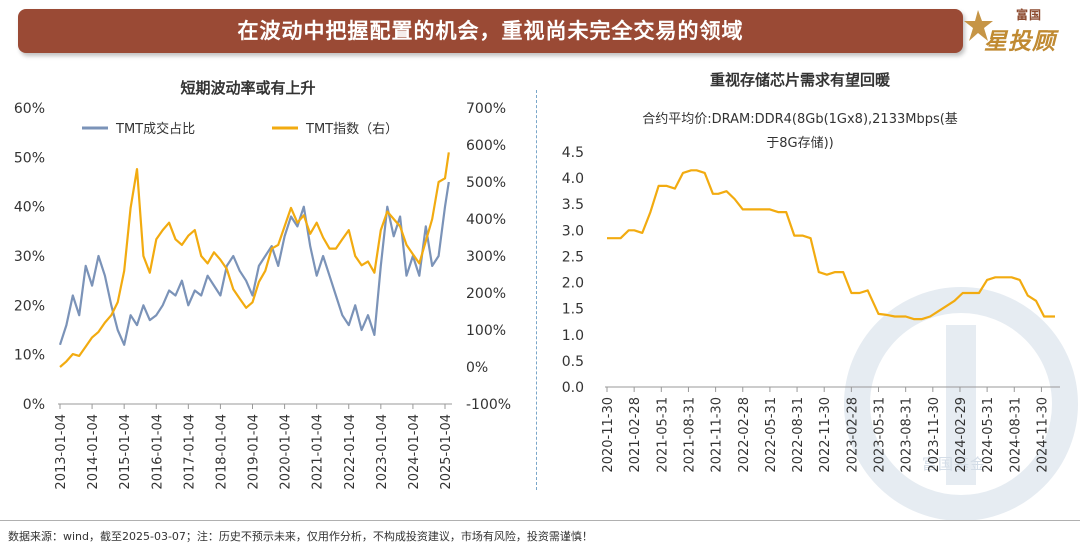 This screenshot has width=1080, height=551. What do you see at coordinates (34, 405) in the screenshot?
I see `left-y-tick-label: 0%` at bounding box center [34, 405].